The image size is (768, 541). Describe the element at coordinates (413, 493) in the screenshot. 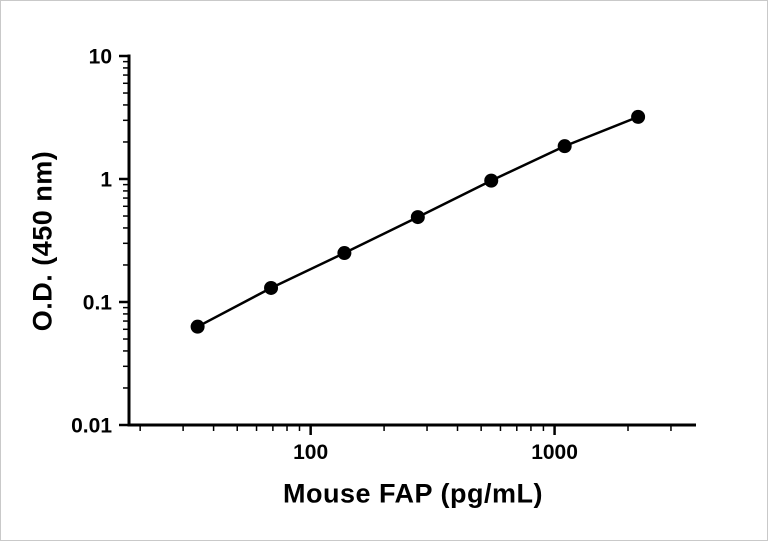

I see `x-axis-title: Mouse FAP (pg/mL)` at that location.